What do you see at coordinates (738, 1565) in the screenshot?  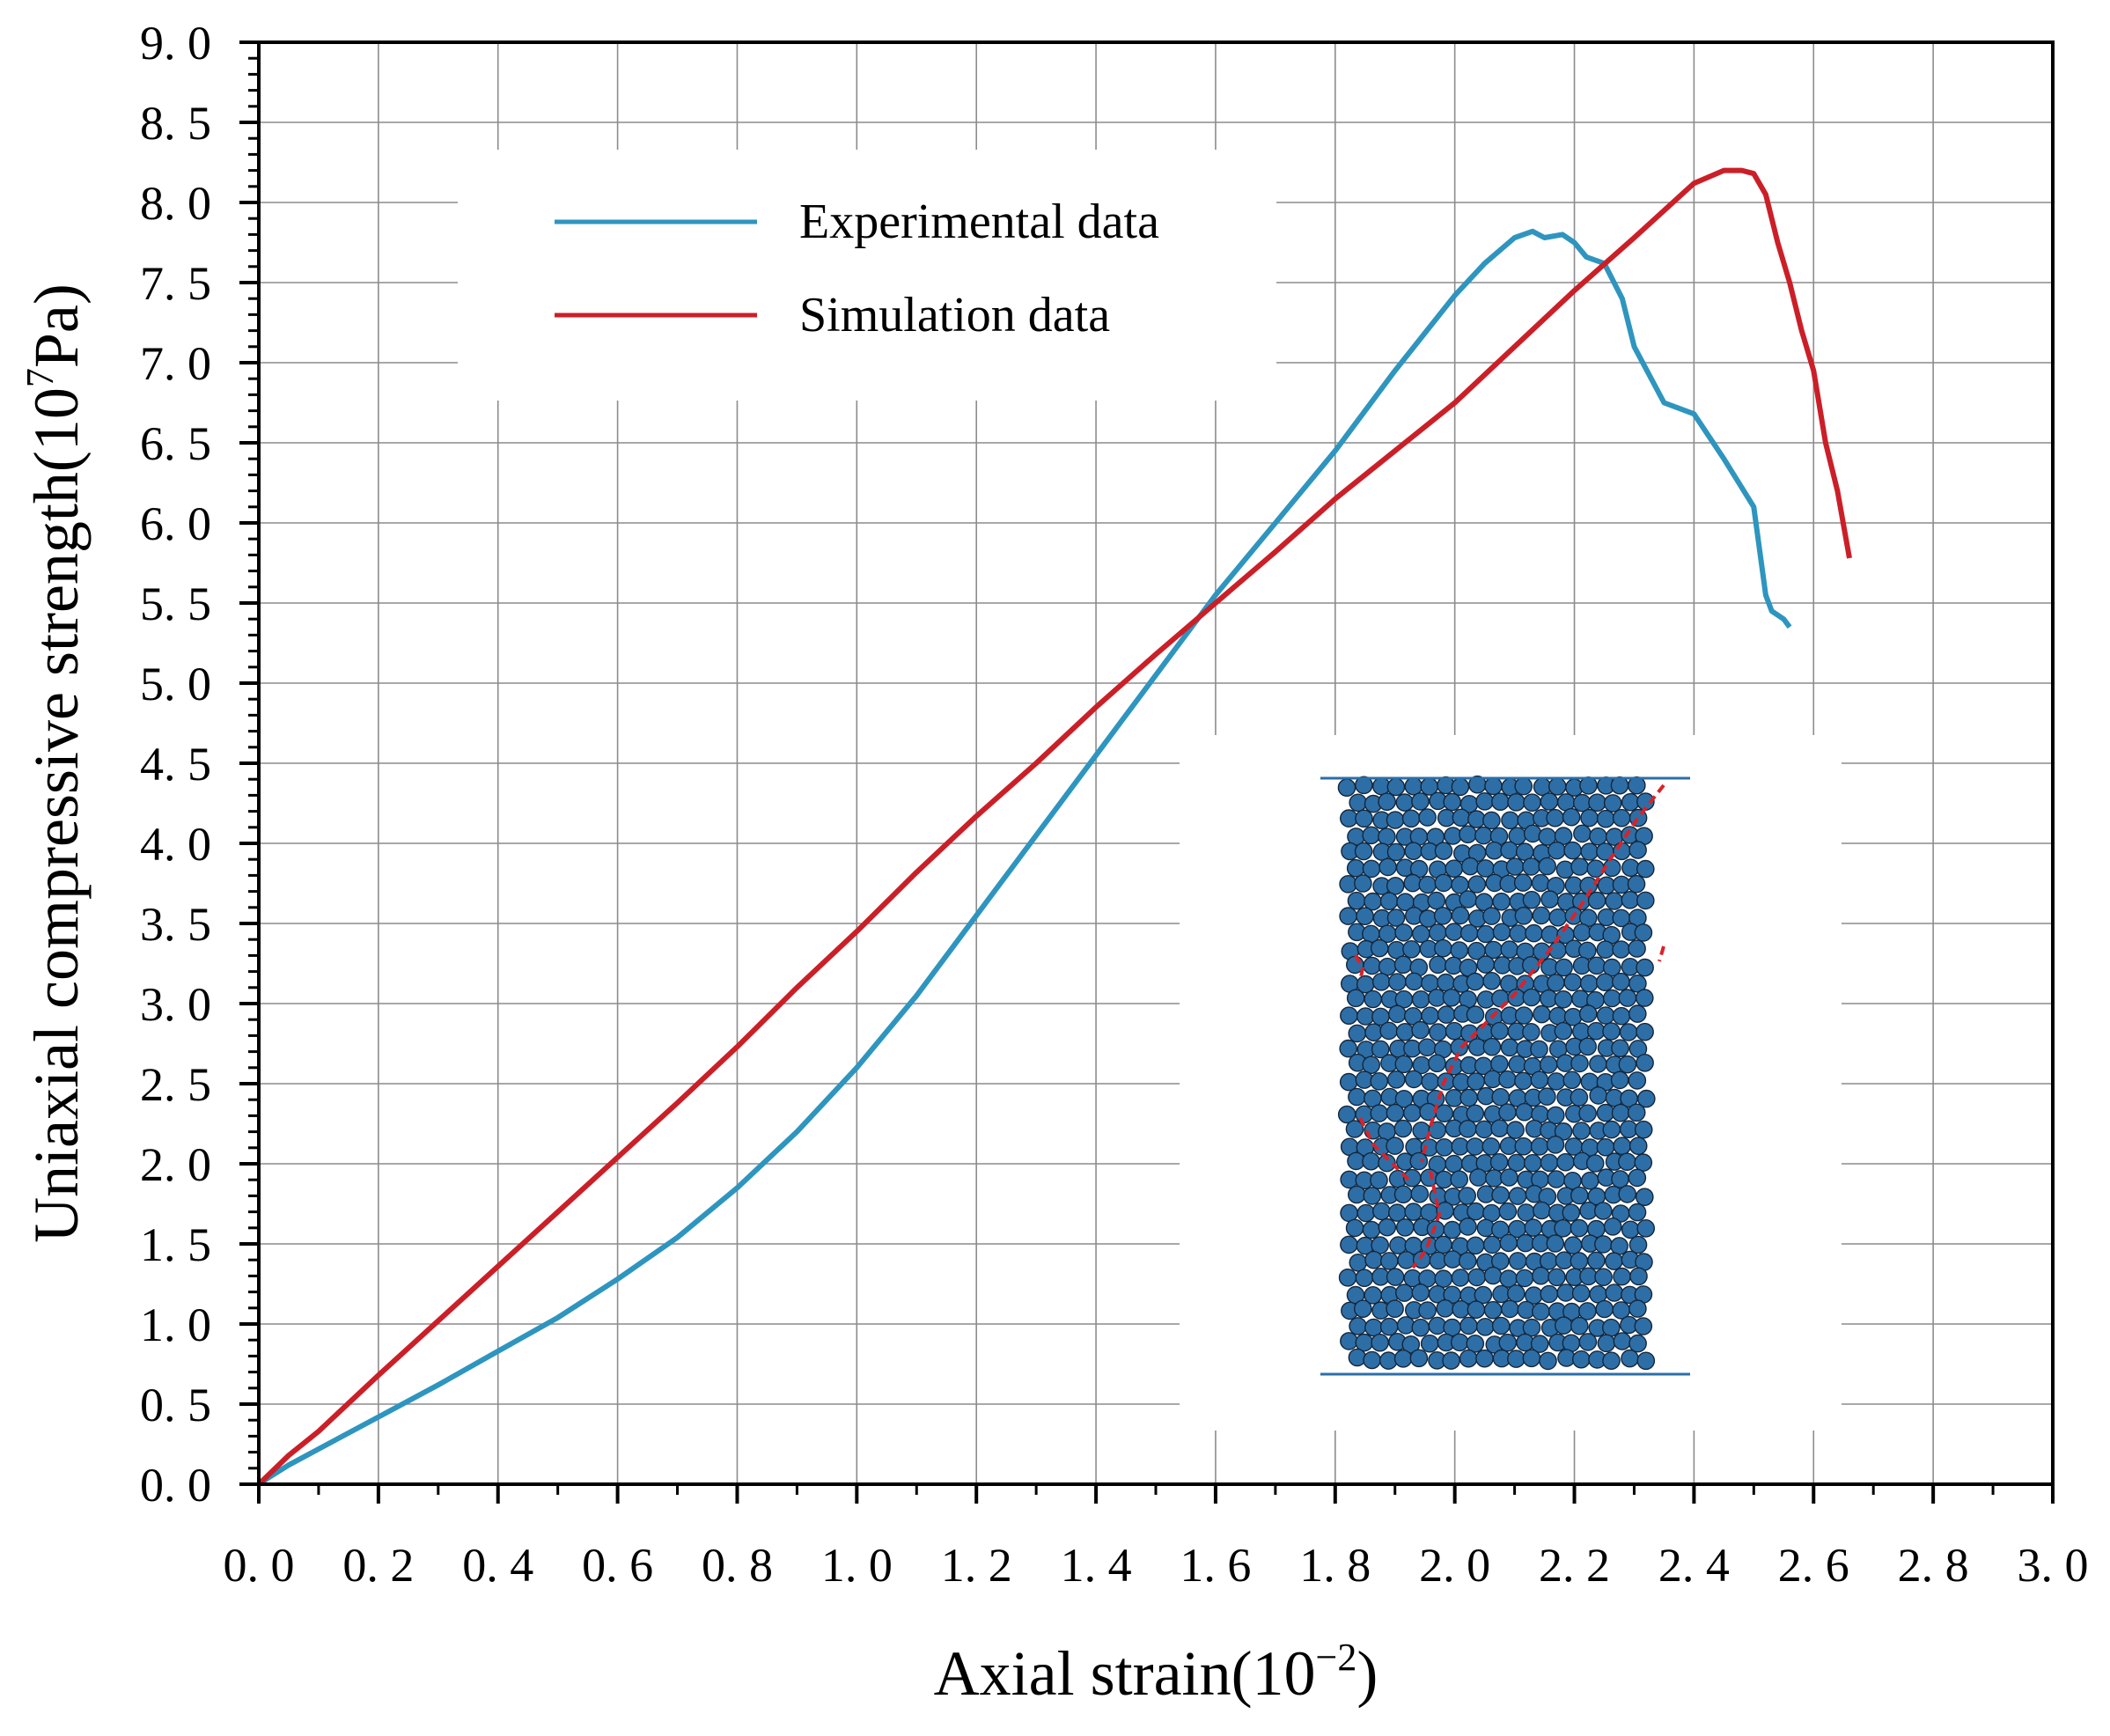 I see `x-tick-label: 0. 8` at bounding box center [738, 1565].